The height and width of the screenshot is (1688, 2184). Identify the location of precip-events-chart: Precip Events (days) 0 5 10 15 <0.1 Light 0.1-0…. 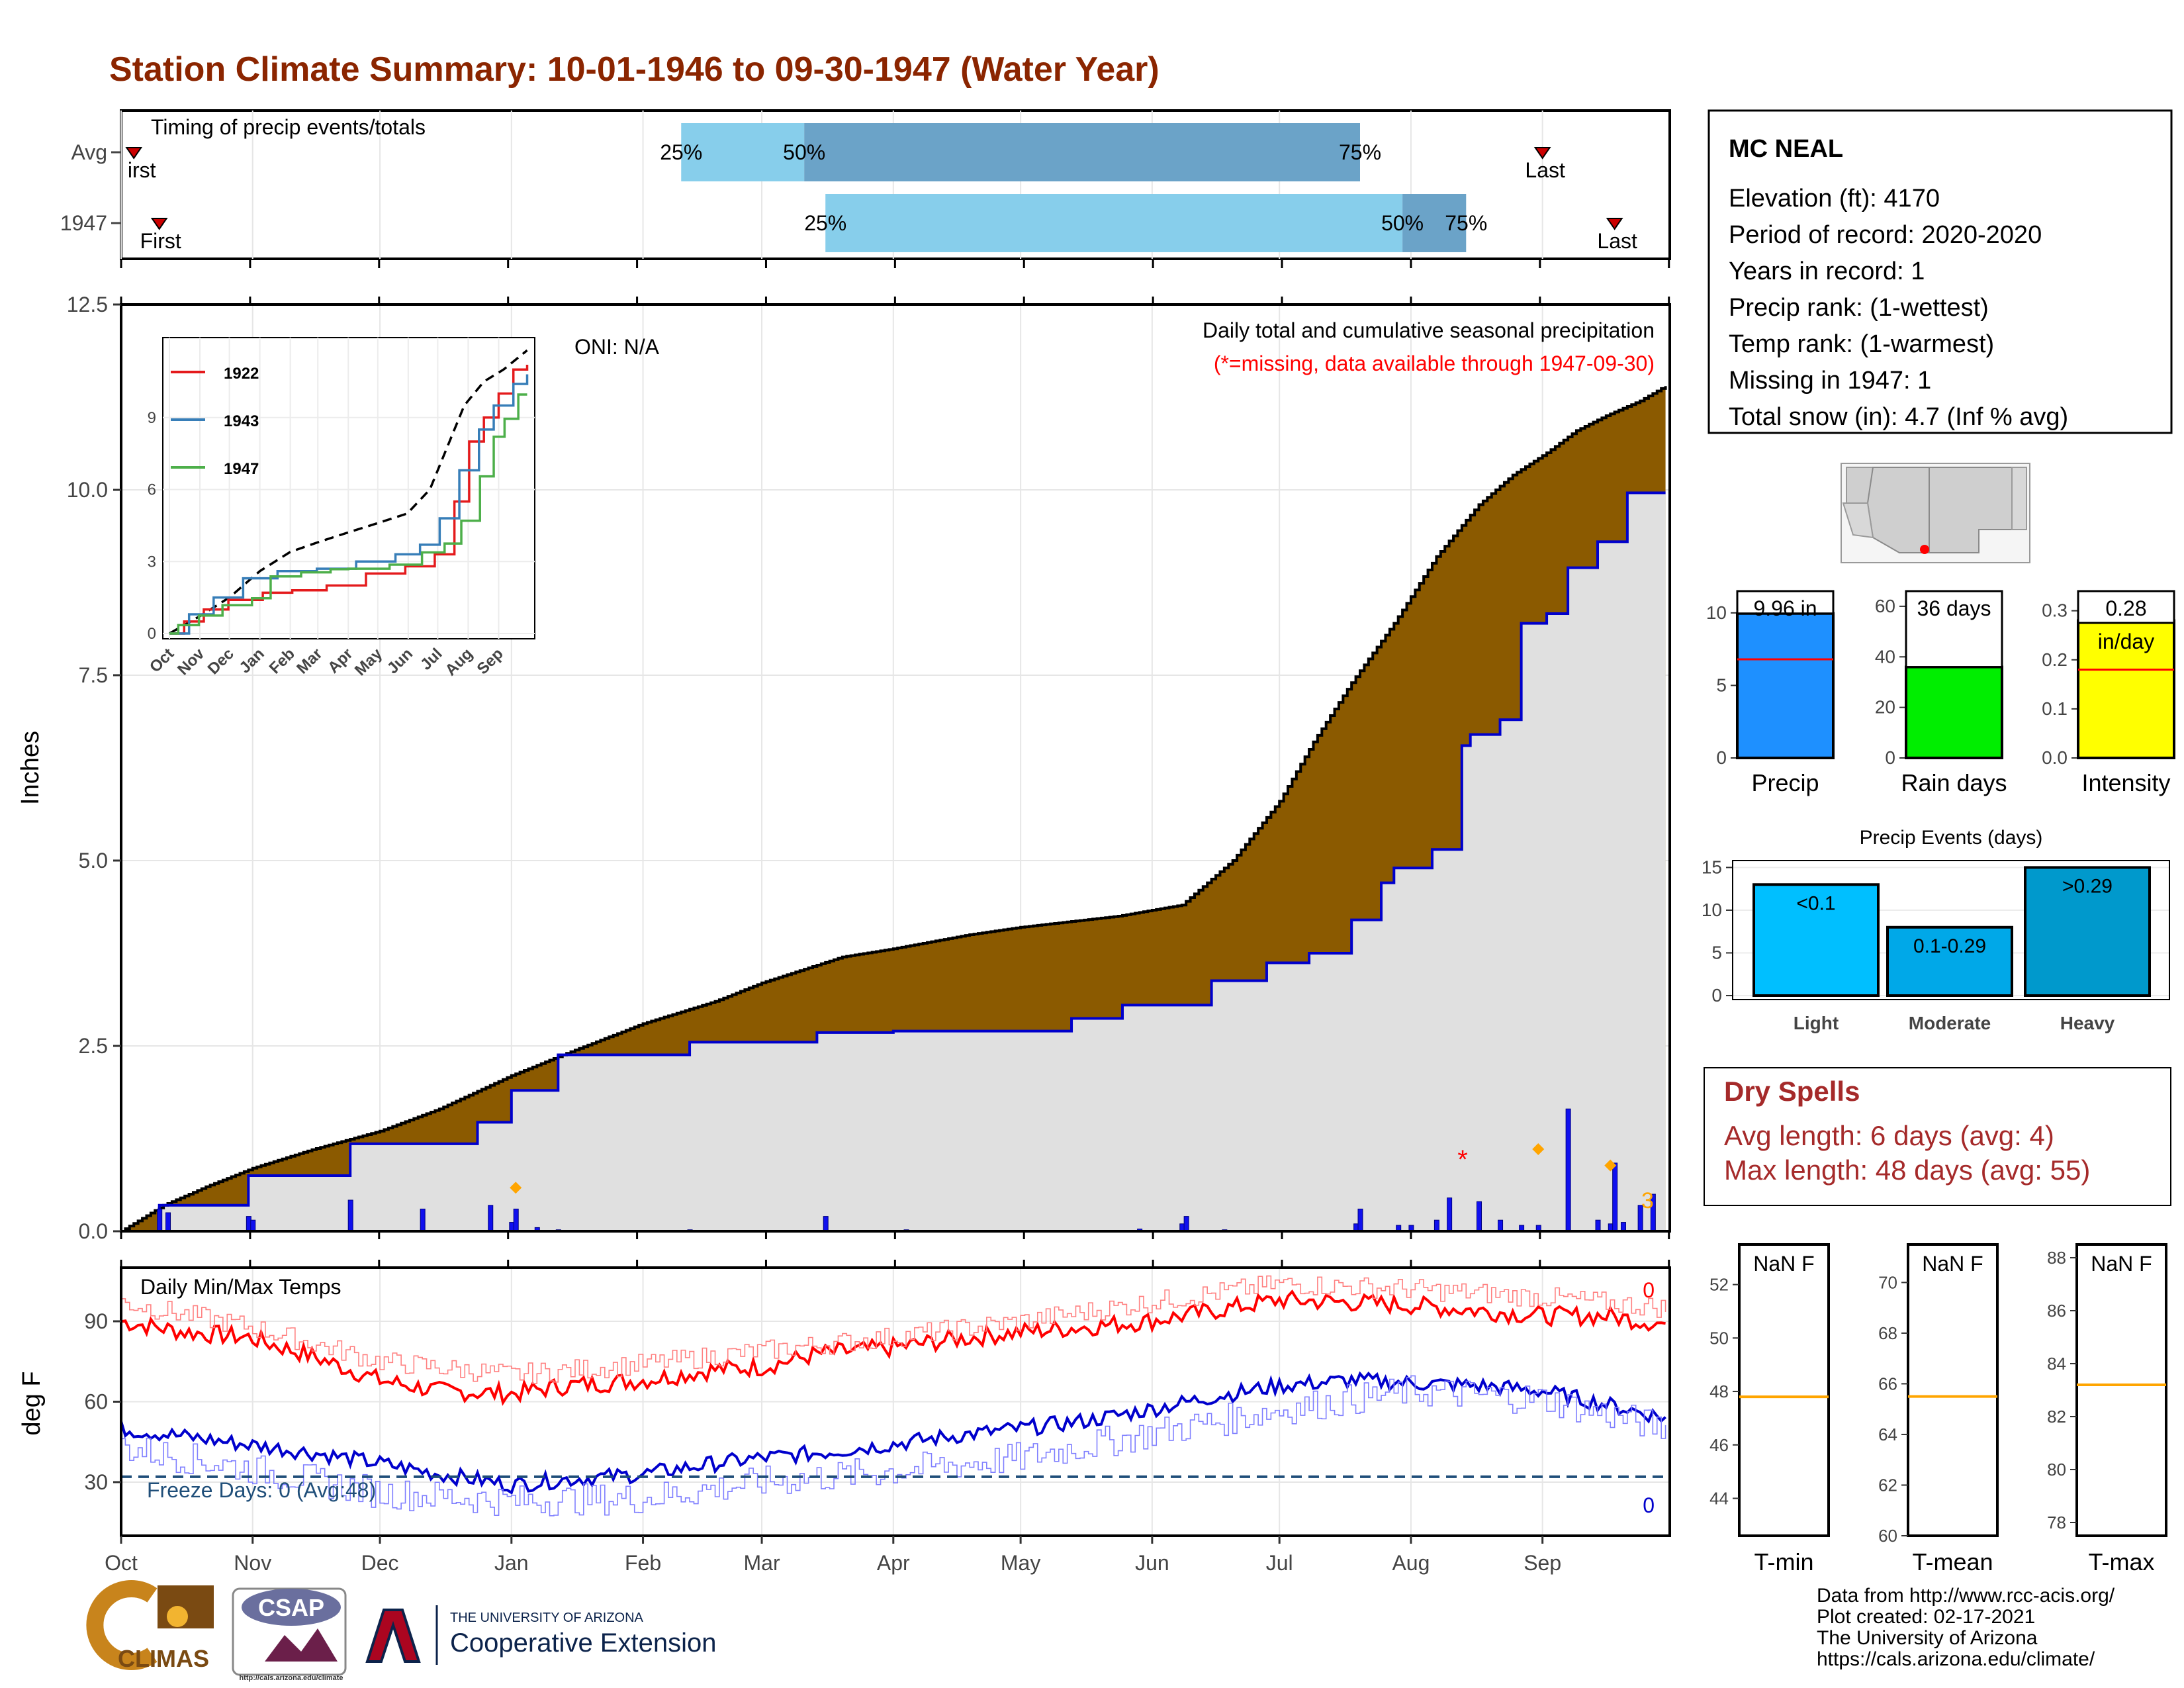
(1936, 930).